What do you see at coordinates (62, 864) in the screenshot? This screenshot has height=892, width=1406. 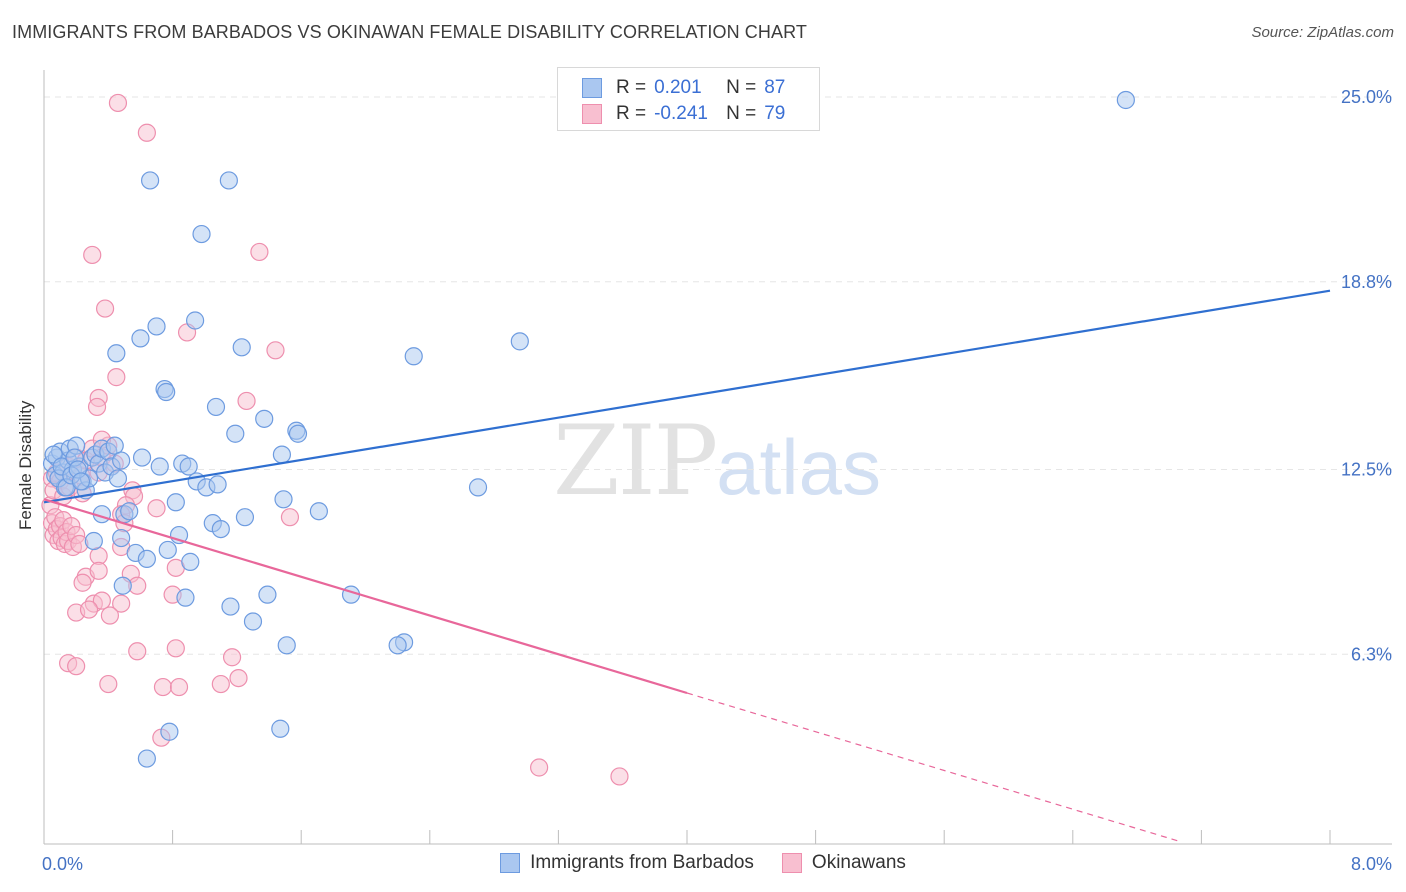 I see `x-tick-label: 0.0%` at bounding box center [62, 864].